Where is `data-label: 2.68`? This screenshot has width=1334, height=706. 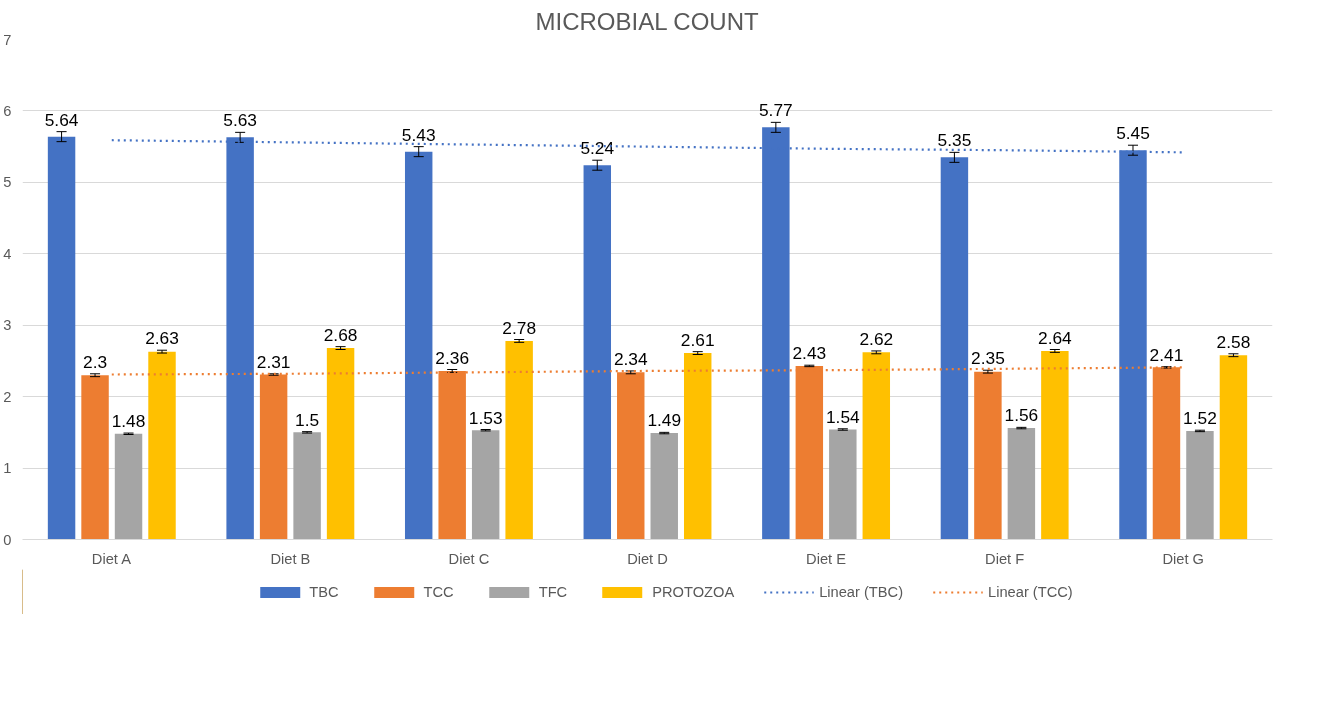
data-label: 2.68 is located at coordinates (340, 334).